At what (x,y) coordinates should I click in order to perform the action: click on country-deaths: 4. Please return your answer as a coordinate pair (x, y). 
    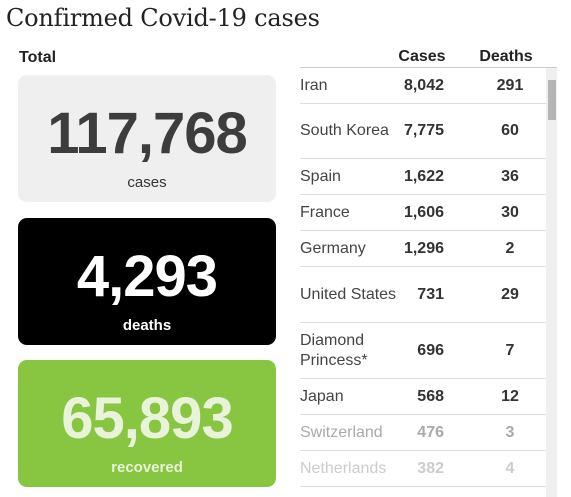
    Looking at the image, I should click on (510, 468).